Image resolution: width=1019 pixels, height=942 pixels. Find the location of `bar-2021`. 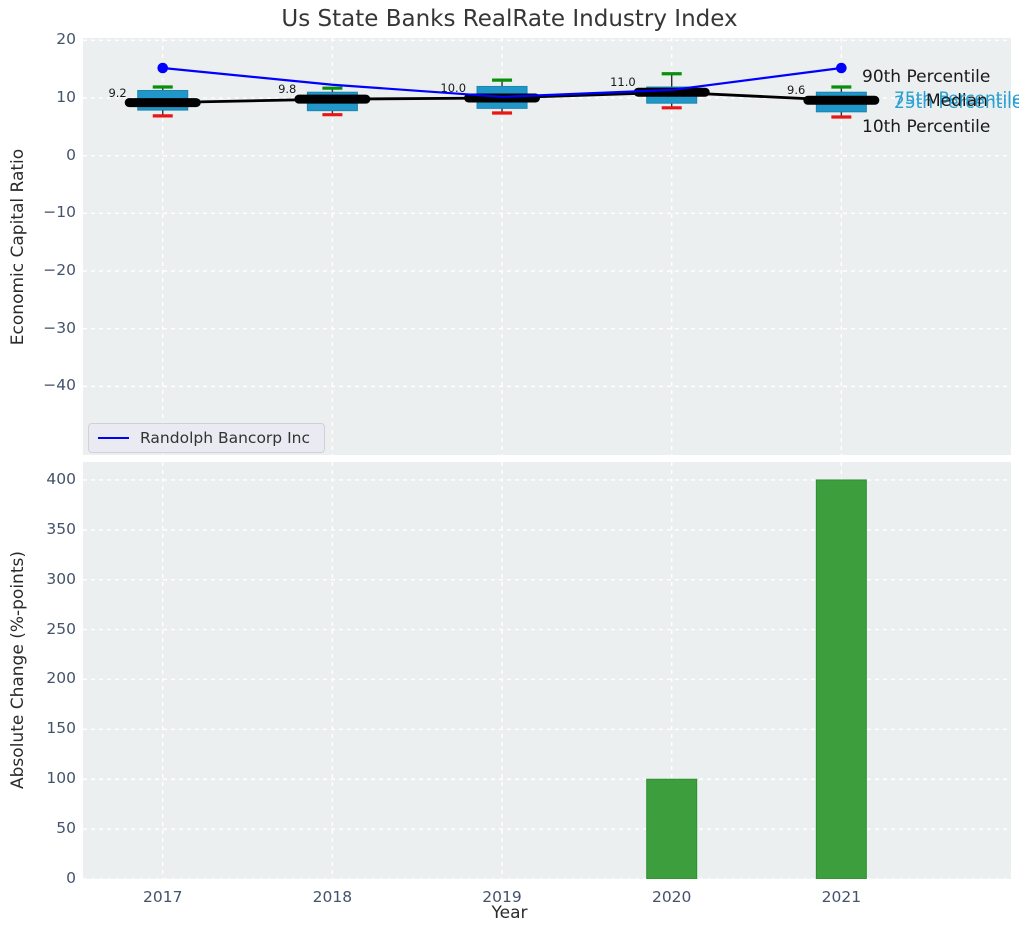

bar-2021 is located at coordinates (841, 679).